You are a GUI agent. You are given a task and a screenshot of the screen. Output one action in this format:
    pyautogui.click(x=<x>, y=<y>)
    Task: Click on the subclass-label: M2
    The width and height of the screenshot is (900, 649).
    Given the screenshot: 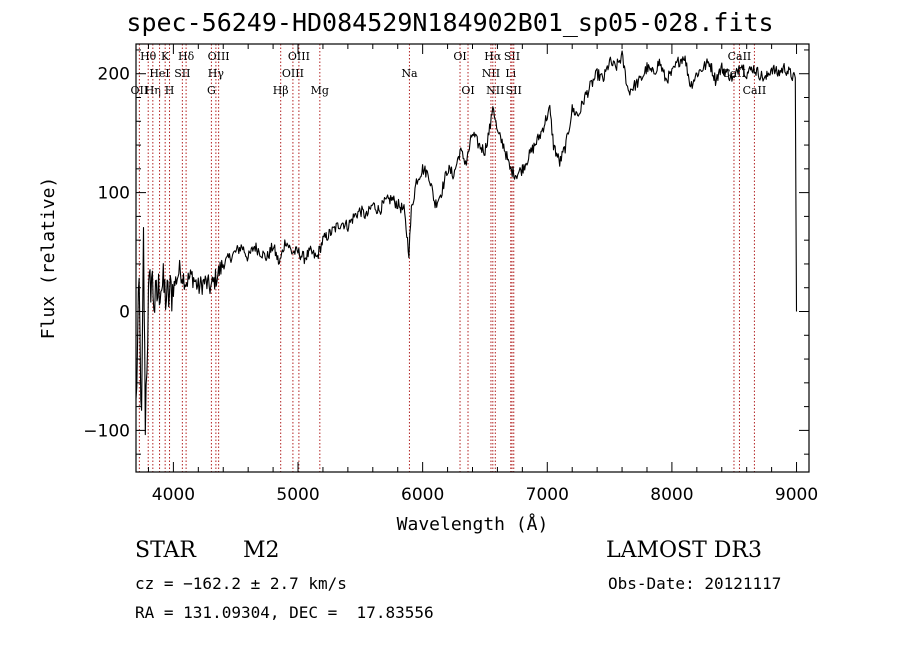 What is the action you would take?
    pyautogui.click(x=261, y=550)
    